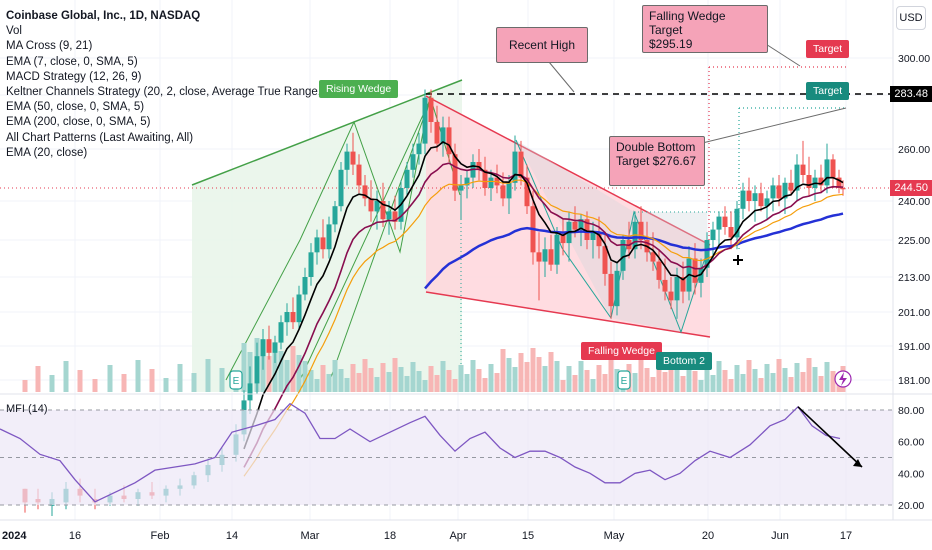 The image size is (932, 550). Describe the element at coordinates (738, 260) in the screenshot. I see `cross-marker` at that location.